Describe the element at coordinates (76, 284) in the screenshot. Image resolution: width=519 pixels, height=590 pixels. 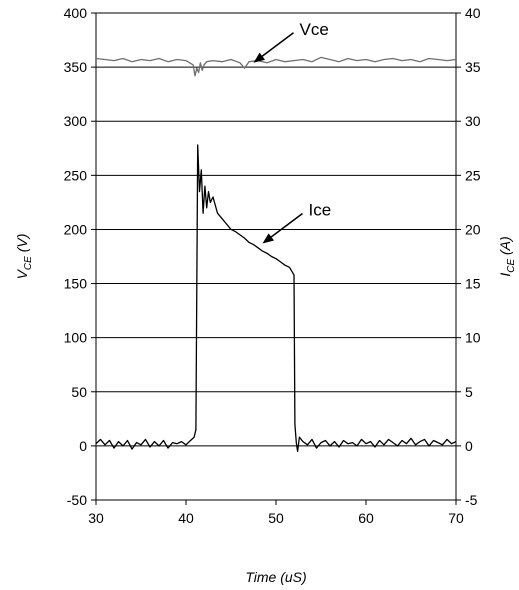
I see `y-tick-label: 150` at that location.